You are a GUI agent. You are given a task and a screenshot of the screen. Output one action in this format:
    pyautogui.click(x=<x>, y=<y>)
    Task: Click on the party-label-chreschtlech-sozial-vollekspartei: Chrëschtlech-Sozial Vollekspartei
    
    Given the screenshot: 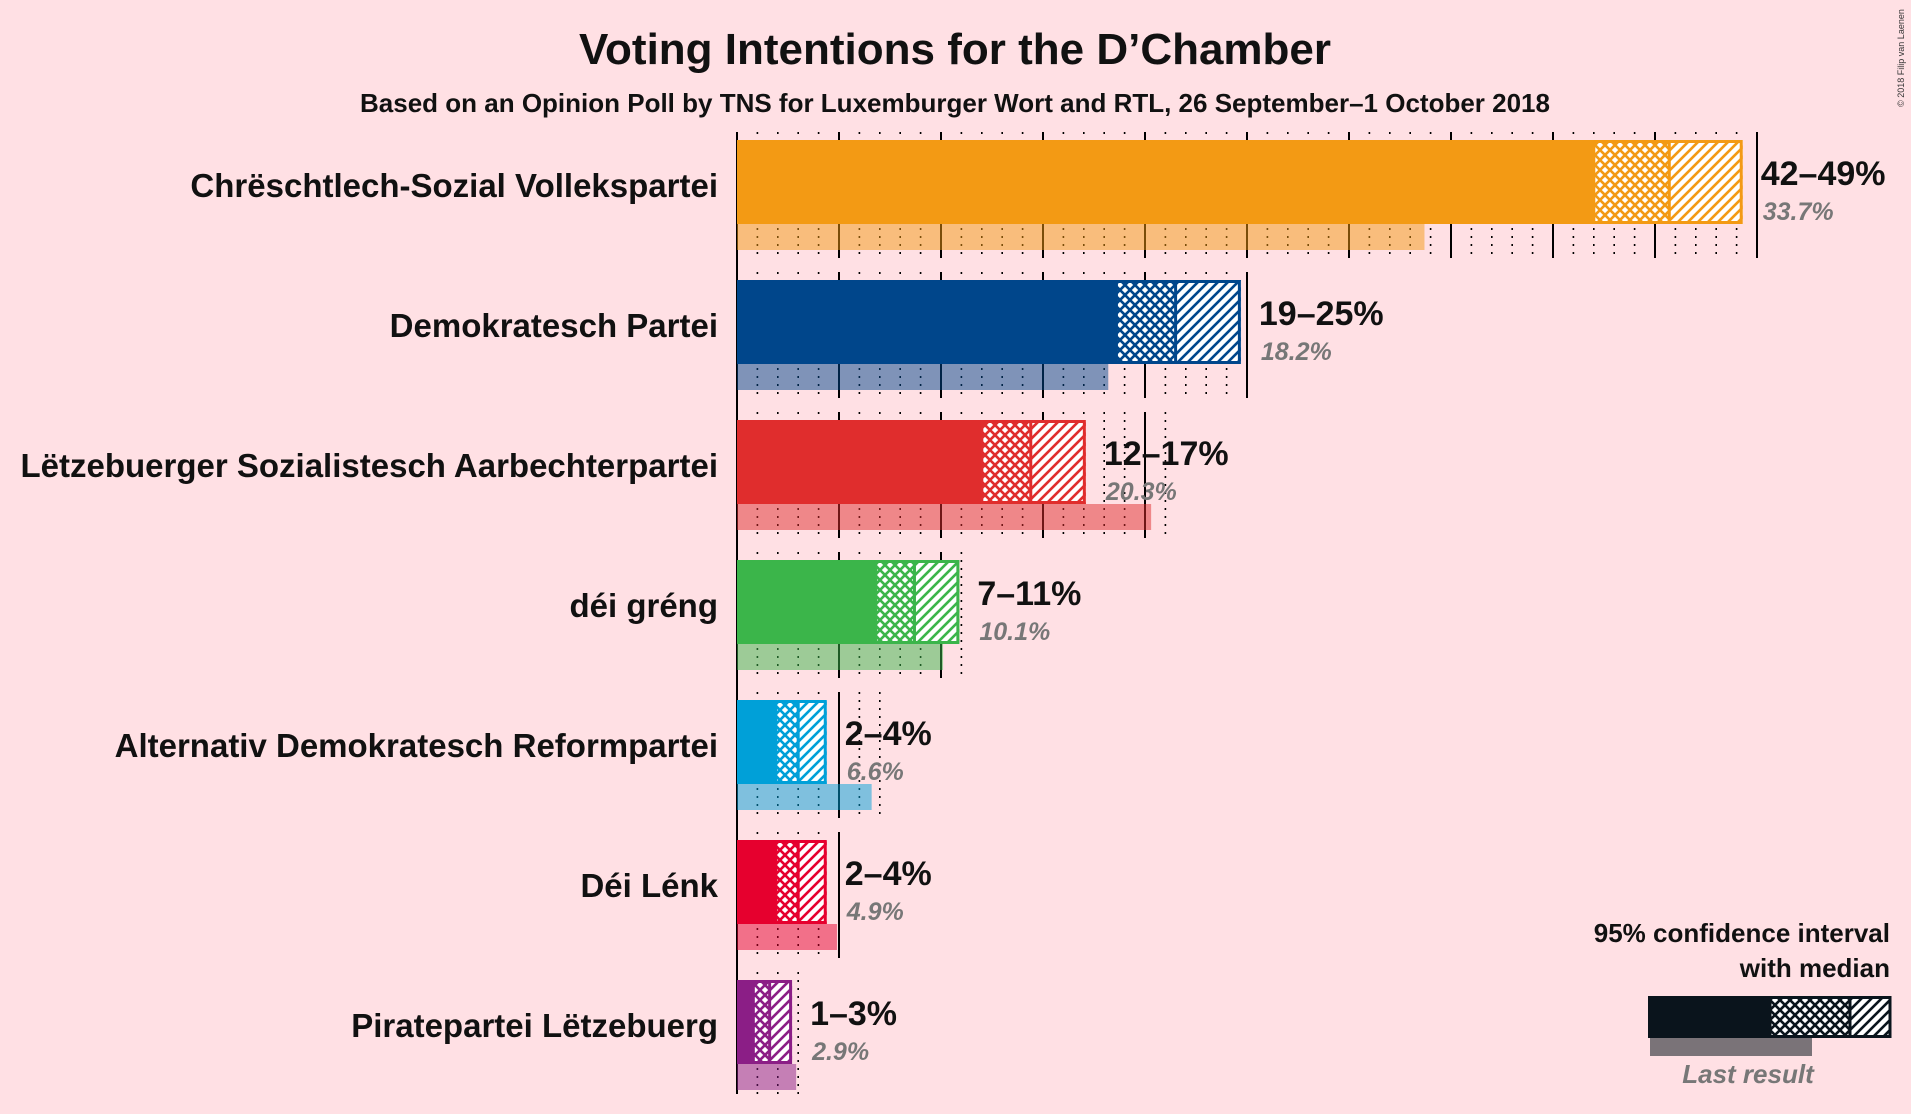 What is the action you would take?
    pyautogui.click(x=454, y=185)
    